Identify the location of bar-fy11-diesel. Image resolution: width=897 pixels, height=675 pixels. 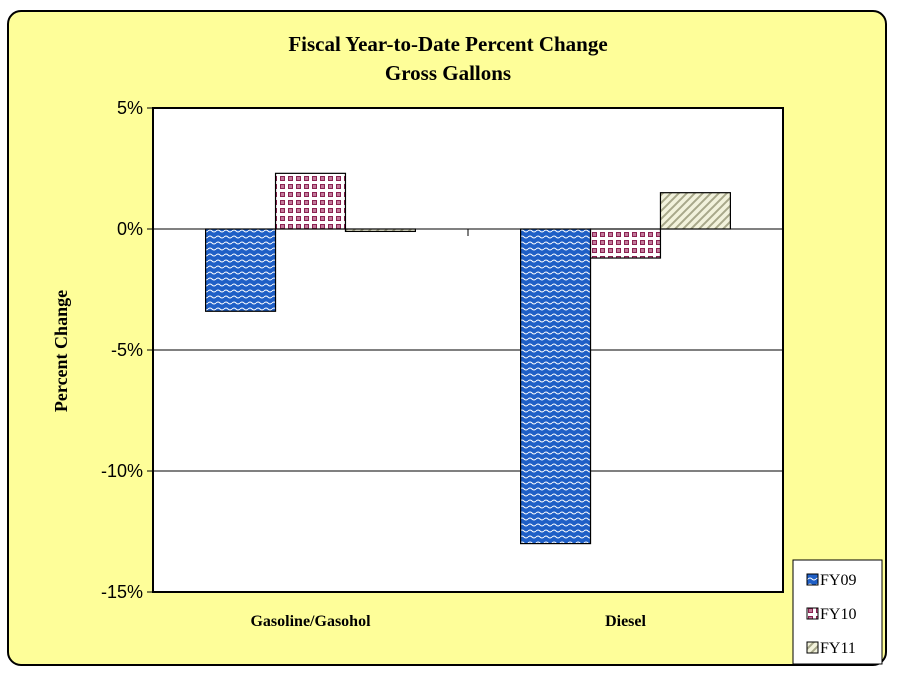
(695, 211).